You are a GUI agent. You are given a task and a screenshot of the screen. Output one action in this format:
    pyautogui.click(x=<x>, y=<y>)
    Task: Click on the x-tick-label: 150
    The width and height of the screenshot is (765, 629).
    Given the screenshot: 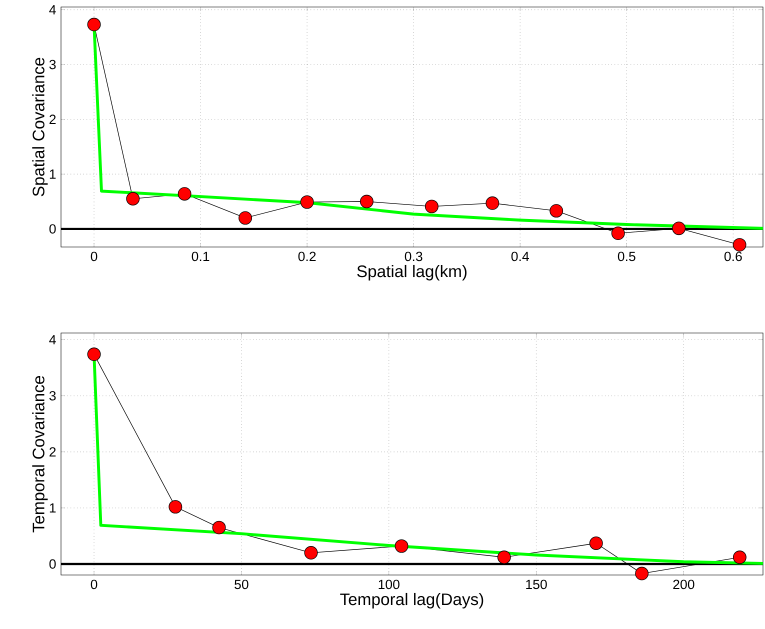 What is the action you would take?
    pyautogui.click(x=536, y=585)
    